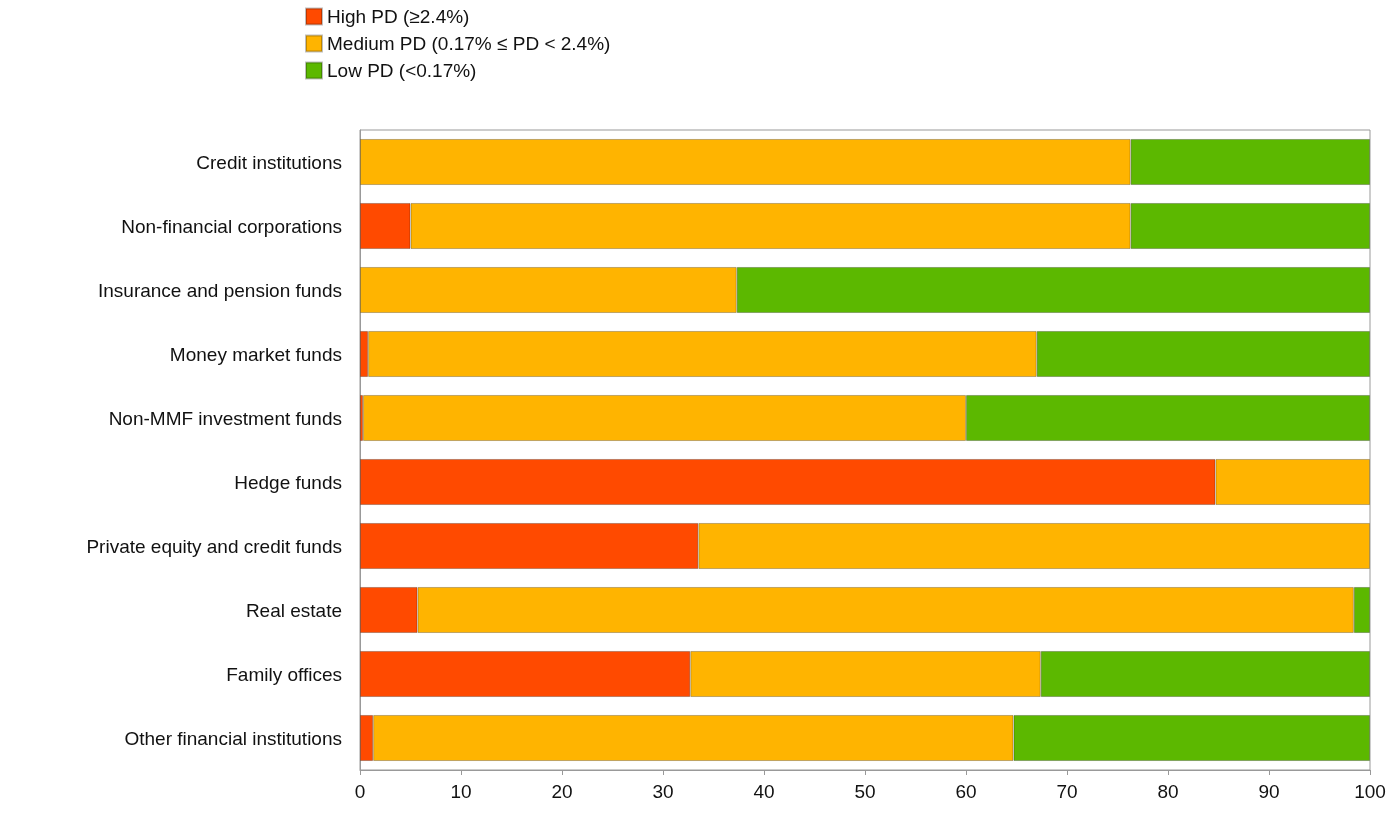 This screenshot has width=1394, height=818. What do you see at coordinates (225, 418) in the screenshot?
I see `y-tick-label: Non-MMF investment funds` at bounding box center [225, 418].